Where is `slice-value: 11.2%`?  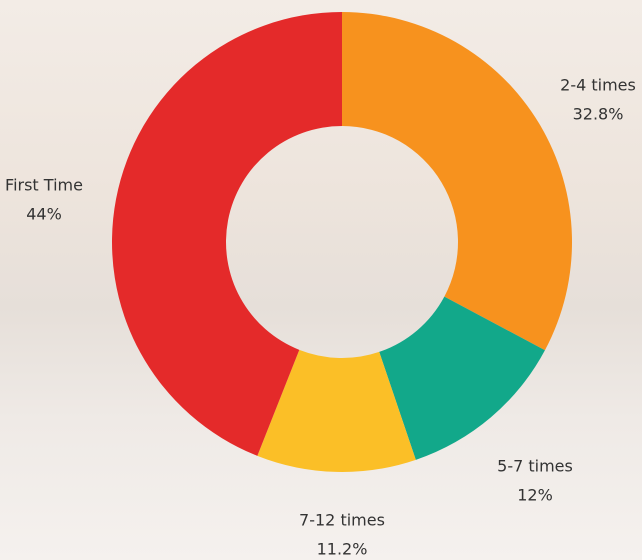 slice-value: 11.2% is located at coordinates (342, 549).